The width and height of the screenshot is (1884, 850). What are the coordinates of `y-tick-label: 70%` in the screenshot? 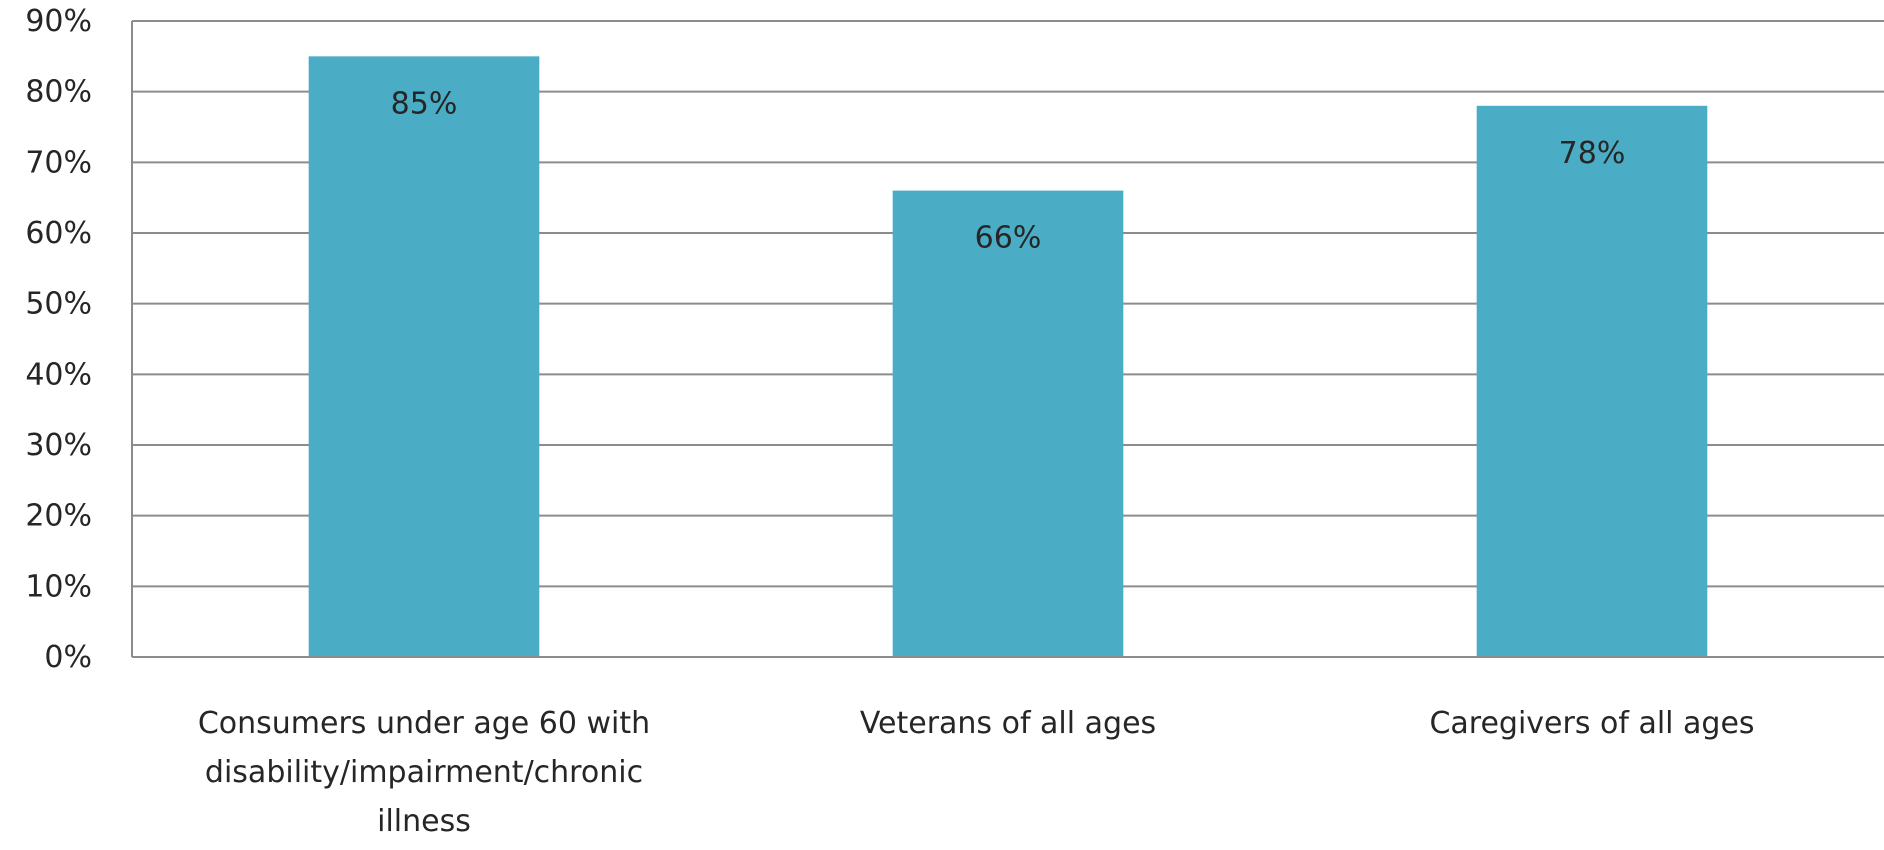 It's located at (58, 162).